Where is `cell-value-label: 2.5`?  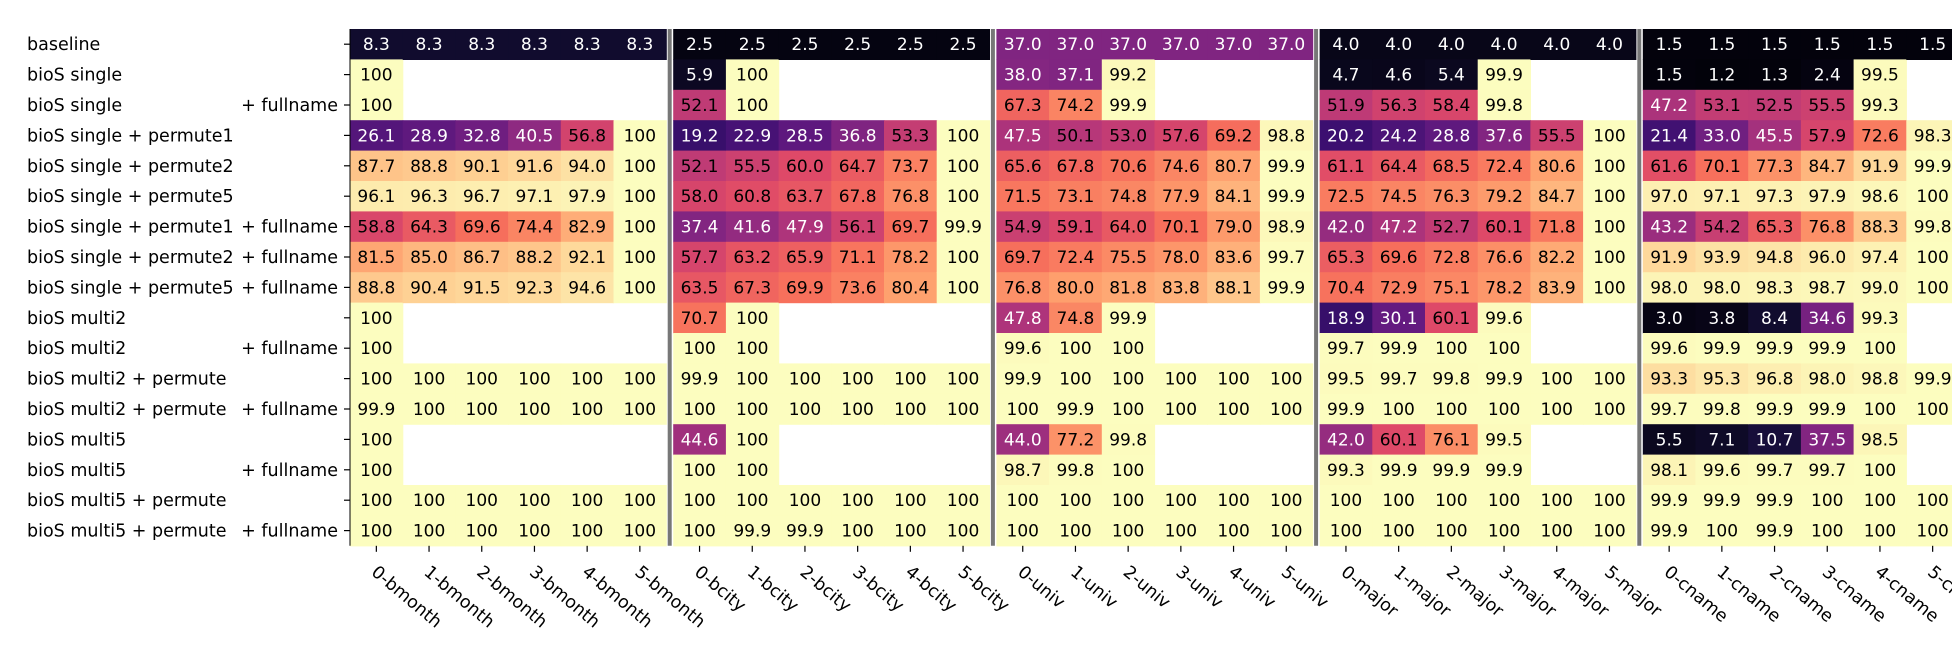 cell-value-label: 2.5 is located at coordinates (910, 45).